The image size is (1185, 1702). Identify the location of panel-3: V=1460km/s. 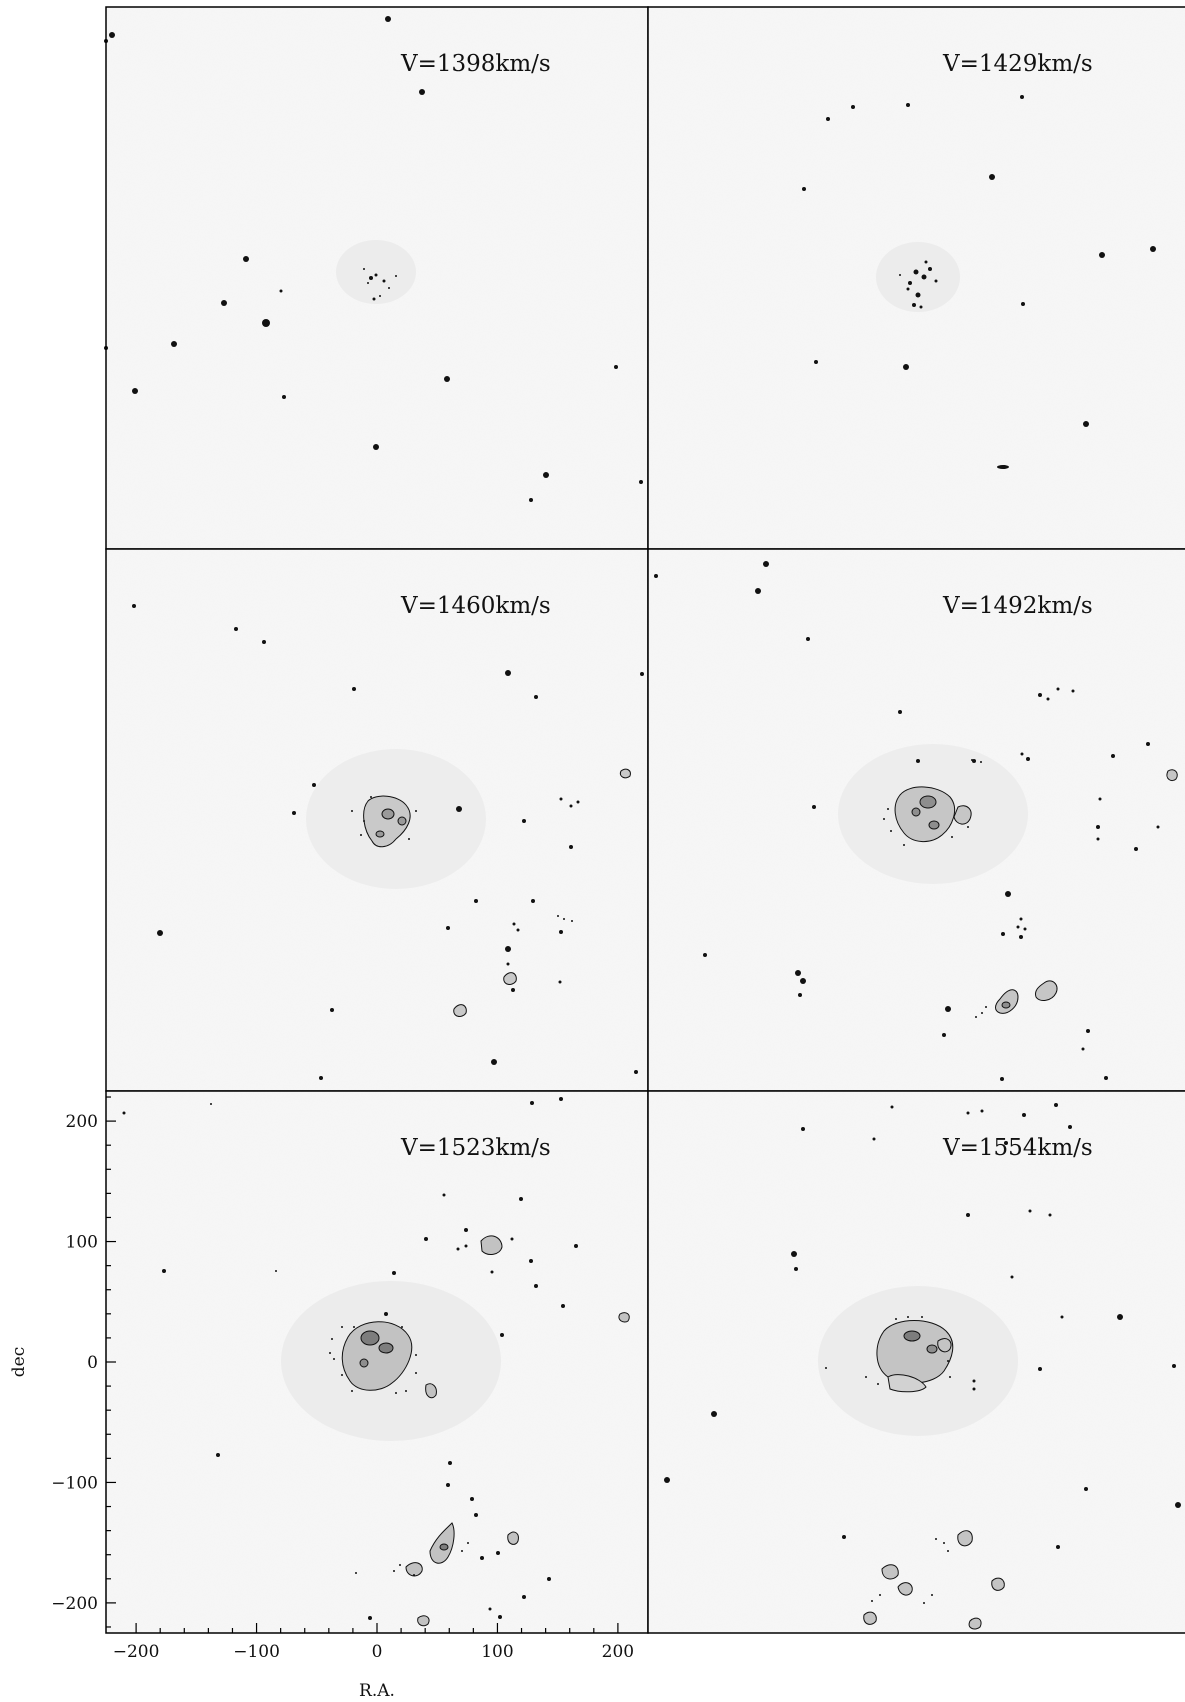
(377, 820).